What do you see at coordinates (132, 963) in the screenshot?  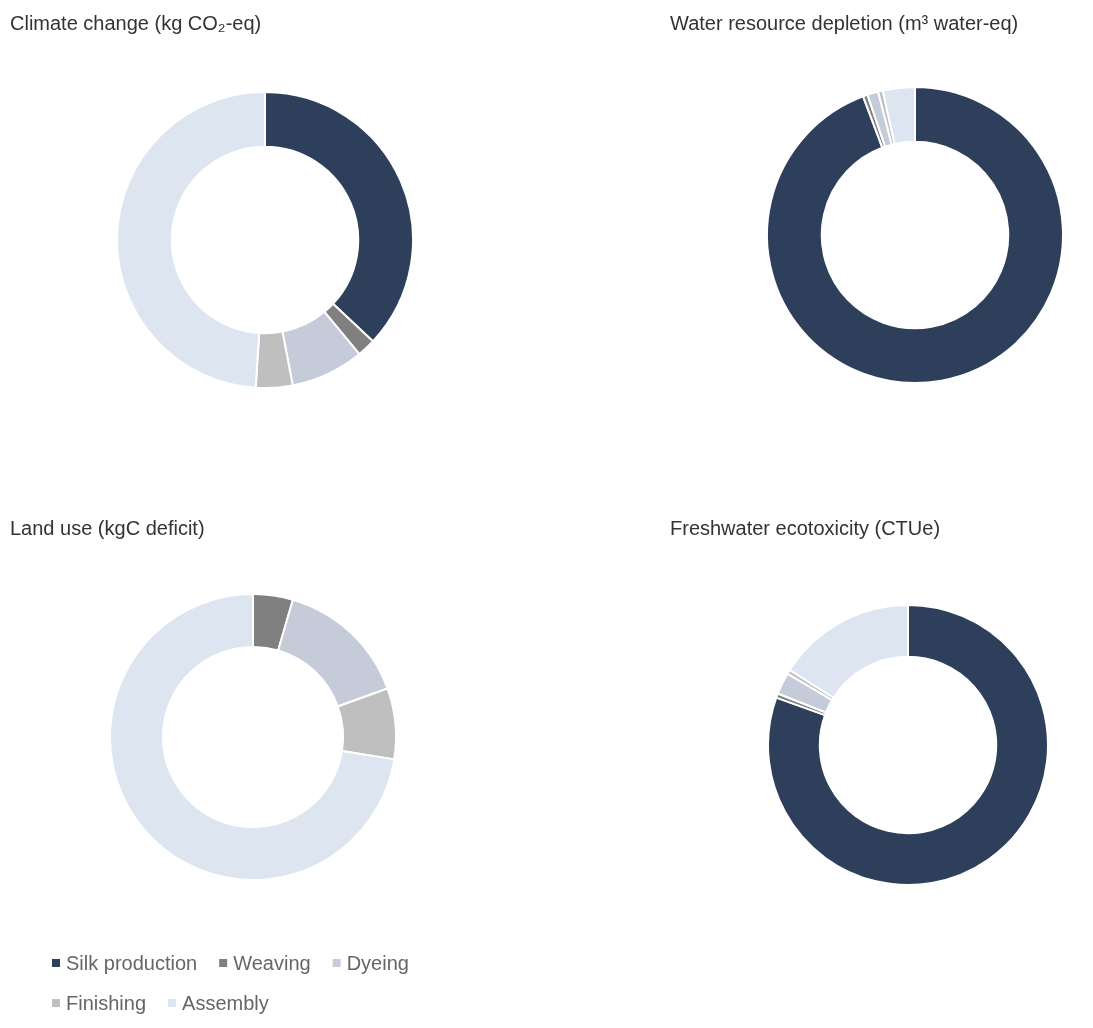 I see `legend-label: Silk production` at bounding box center [132, 963].